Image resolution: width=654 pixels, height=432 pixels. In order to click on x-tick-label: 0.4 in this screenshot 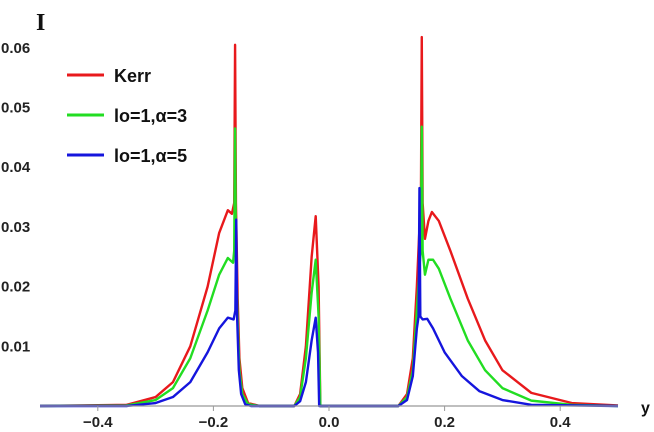, I will do `click(561, 422)`.